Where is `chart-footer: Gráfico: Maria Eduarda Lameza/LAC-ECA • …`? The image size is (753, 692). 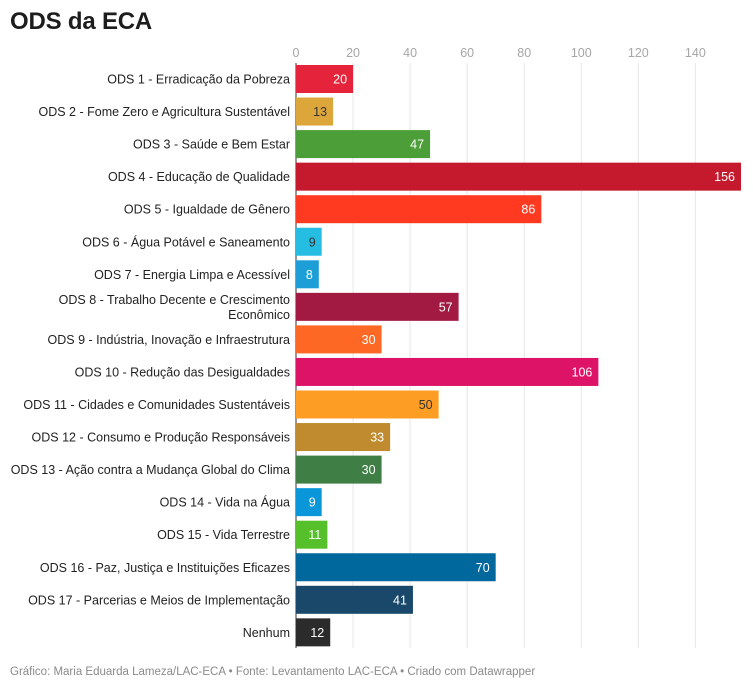 chart-footer: Gráfico: Maria Eduarda Lameza/LAC-ECA • … is located at coordinates (273, 672).